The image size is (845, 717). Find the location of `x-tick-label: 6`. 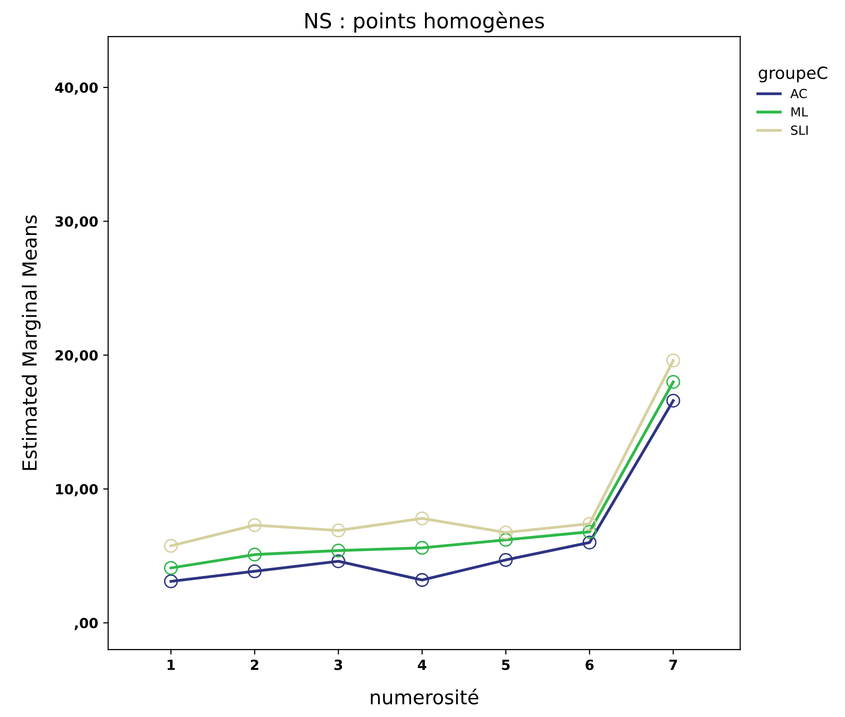

x-tick-label: 6 is located at coordinates (590, 665).